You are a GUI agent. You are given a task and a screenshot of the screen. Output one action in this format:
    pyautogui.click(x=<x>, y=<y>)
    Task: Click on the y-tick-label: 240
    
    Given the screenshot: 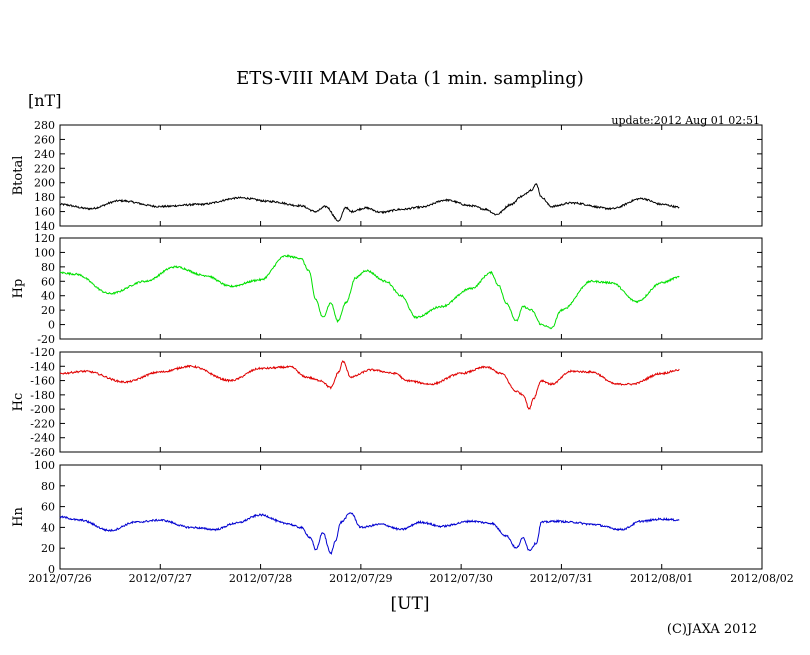 What is the action you would take?
    pyautogui.click(x=44, y=154)
    